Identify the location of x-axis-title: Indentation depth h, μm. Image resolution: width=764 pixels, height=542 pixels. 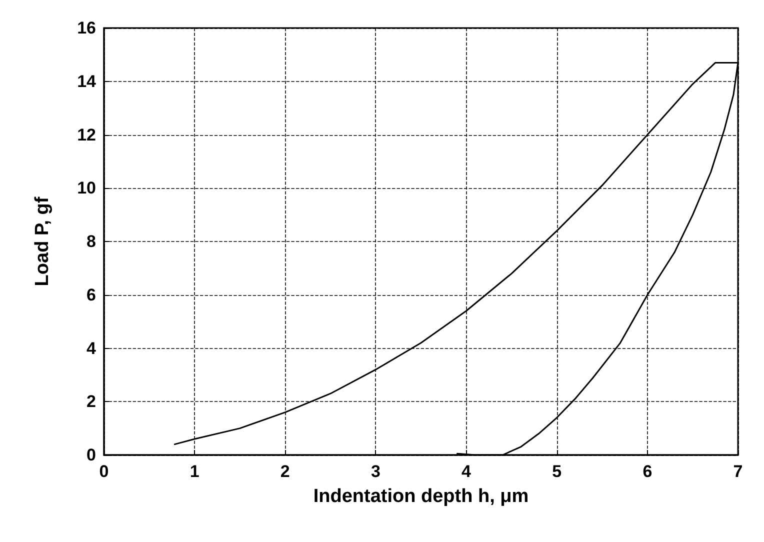
(421, 496).